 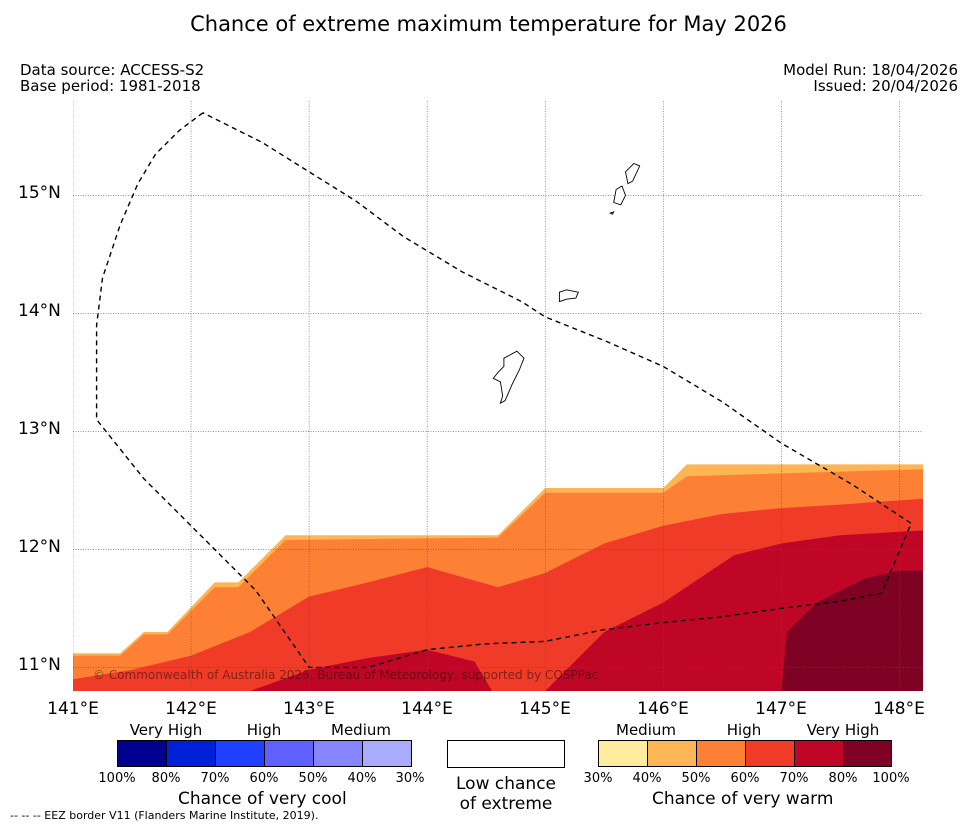 I want to click on cool-percent-40: 40%, so click(x=362, y=778).